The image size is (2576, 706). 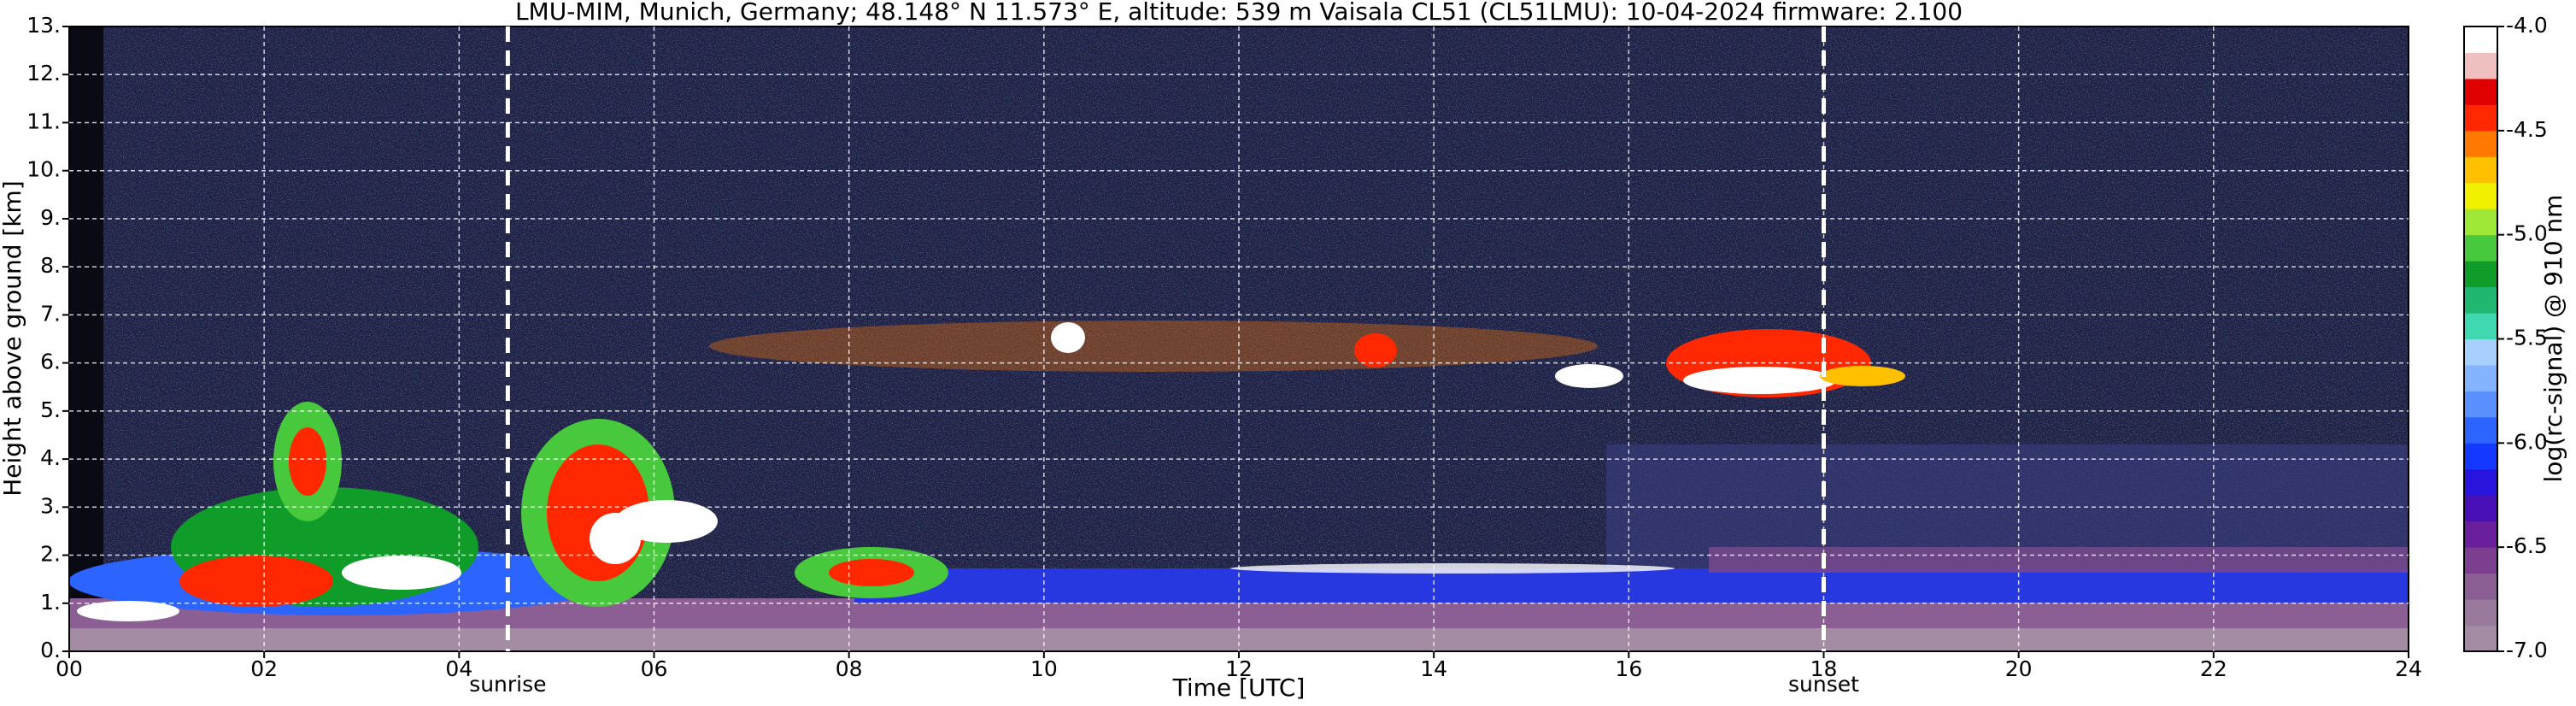 What do you see at coordinates (1452, 568) in the screenshot?
I see `cloud-base` at bounding box center [1452, 568].